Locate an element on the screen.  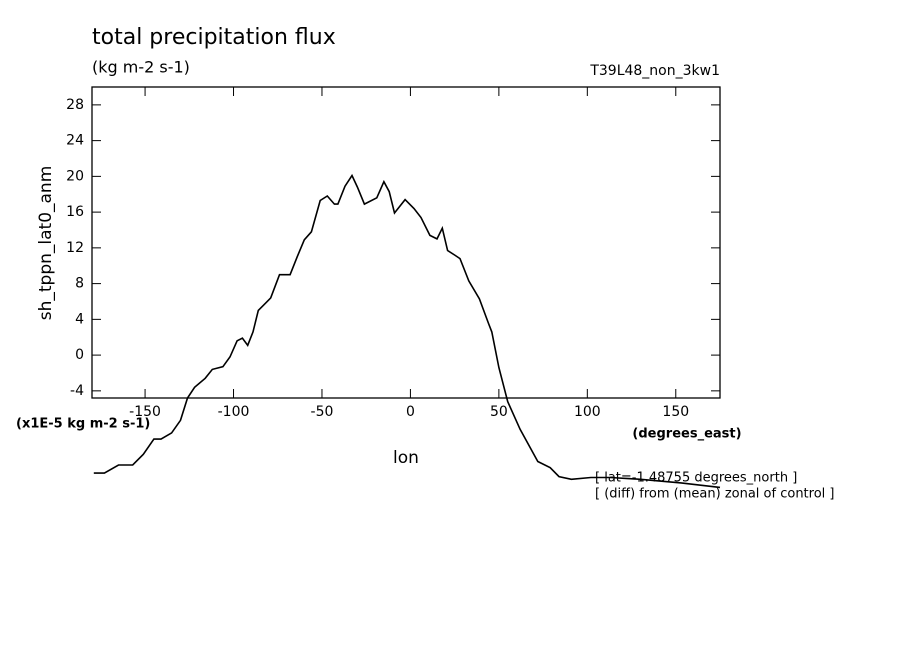
x-tick-label: -100 is located at coordinates (234, 412).